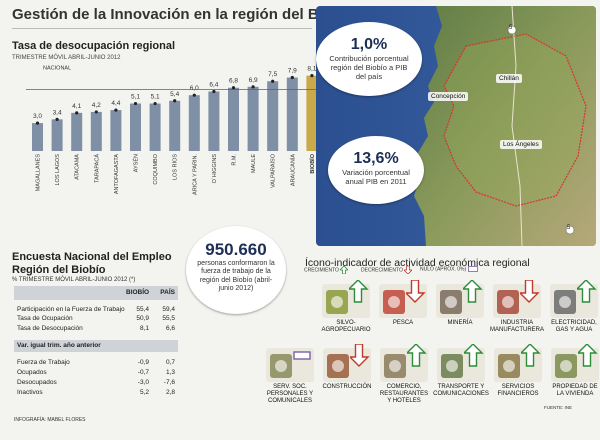 This screenshot has height=440, width=600. I want to click on table-section-header: Var. igual trim. año anterior, so click(96, 346).